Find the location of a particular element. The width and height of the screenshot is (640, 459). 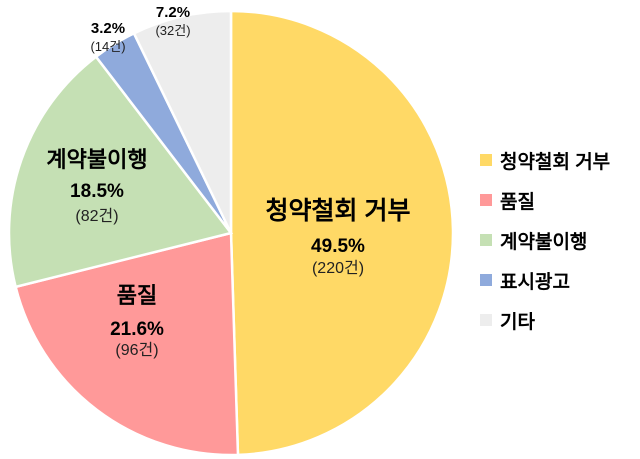

legend-label: 품질 is located at coordinates (517, 202).